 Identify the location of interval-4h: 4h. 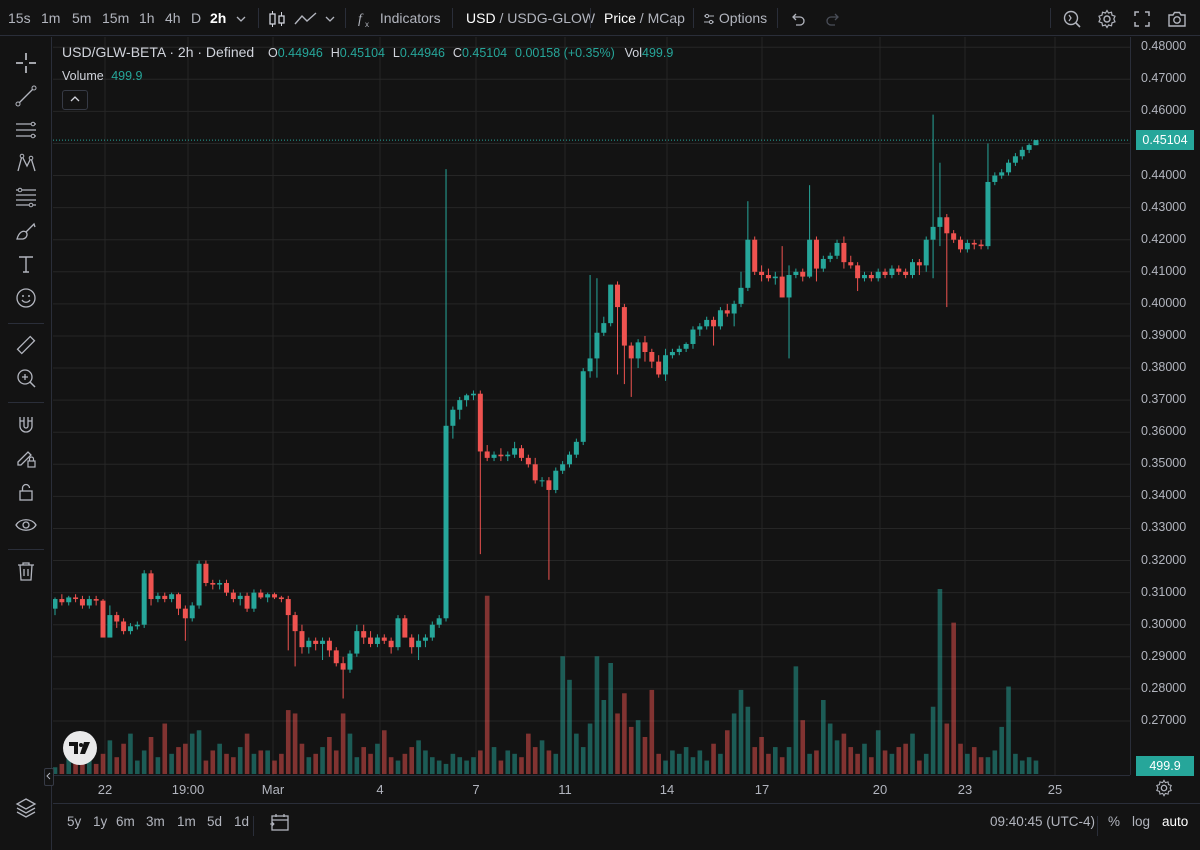
(173, 18).